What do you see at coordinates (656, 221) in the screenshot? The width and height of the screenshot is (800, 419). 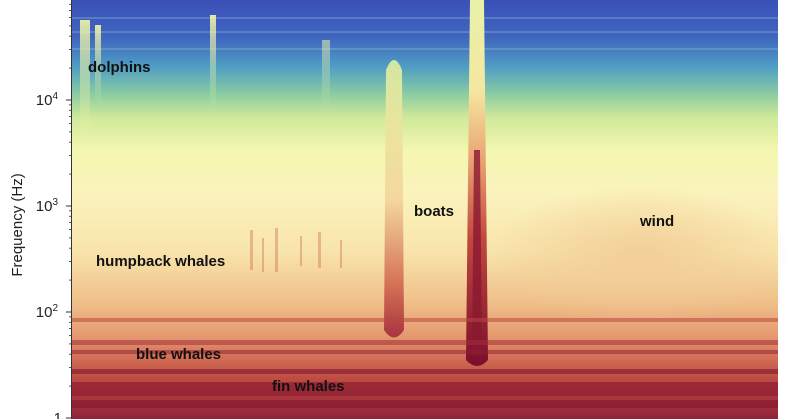 I see `annotation-wind: wind` at bounding box center [656, 221].